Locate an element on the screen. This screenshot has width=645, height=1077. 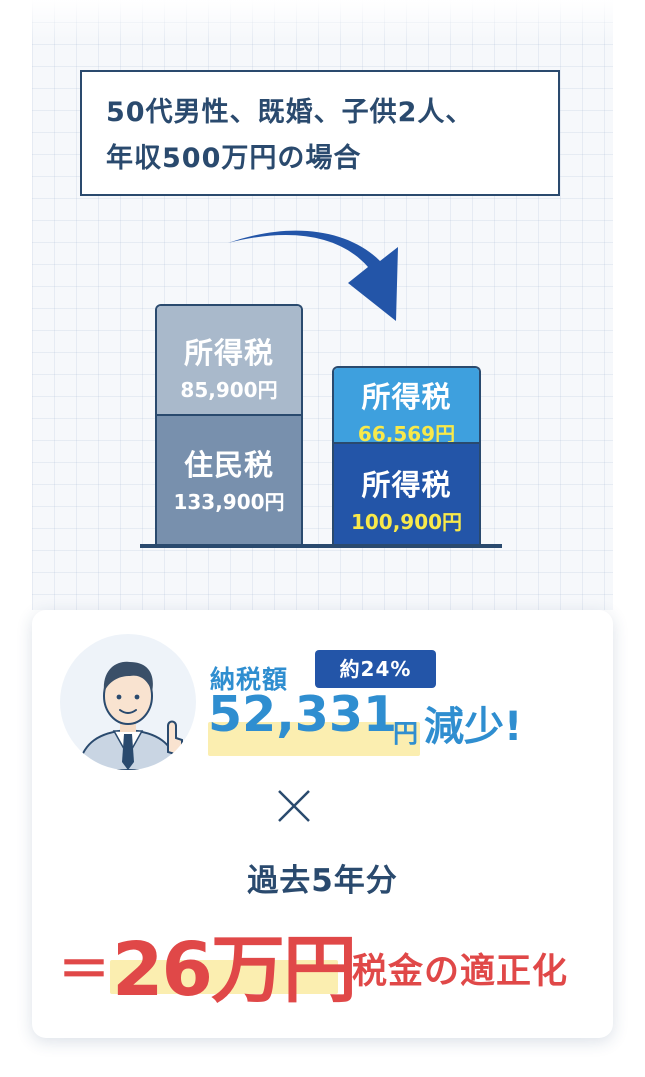
before-income-tax: 所得税 85,900円 is located at coordinates (229, 360).